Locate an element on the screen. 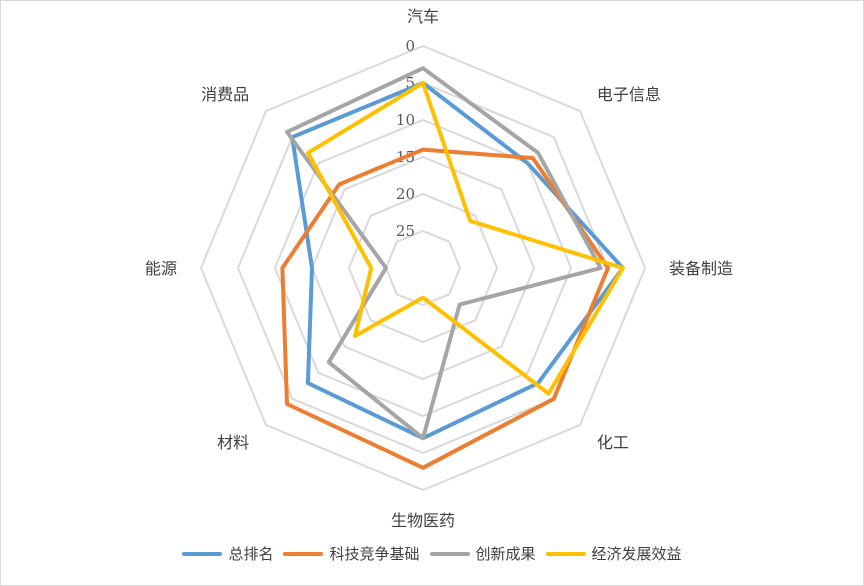 The image size is (864, 586). category-label: 化工 is located at coordinates (613, 442).